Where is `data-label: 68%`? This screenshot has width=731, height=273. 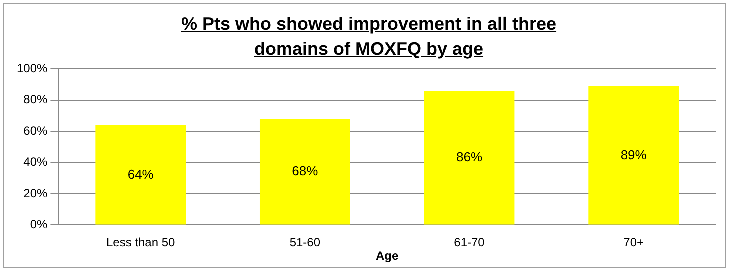
data-label: 68% is located at coordinates (305, 171).